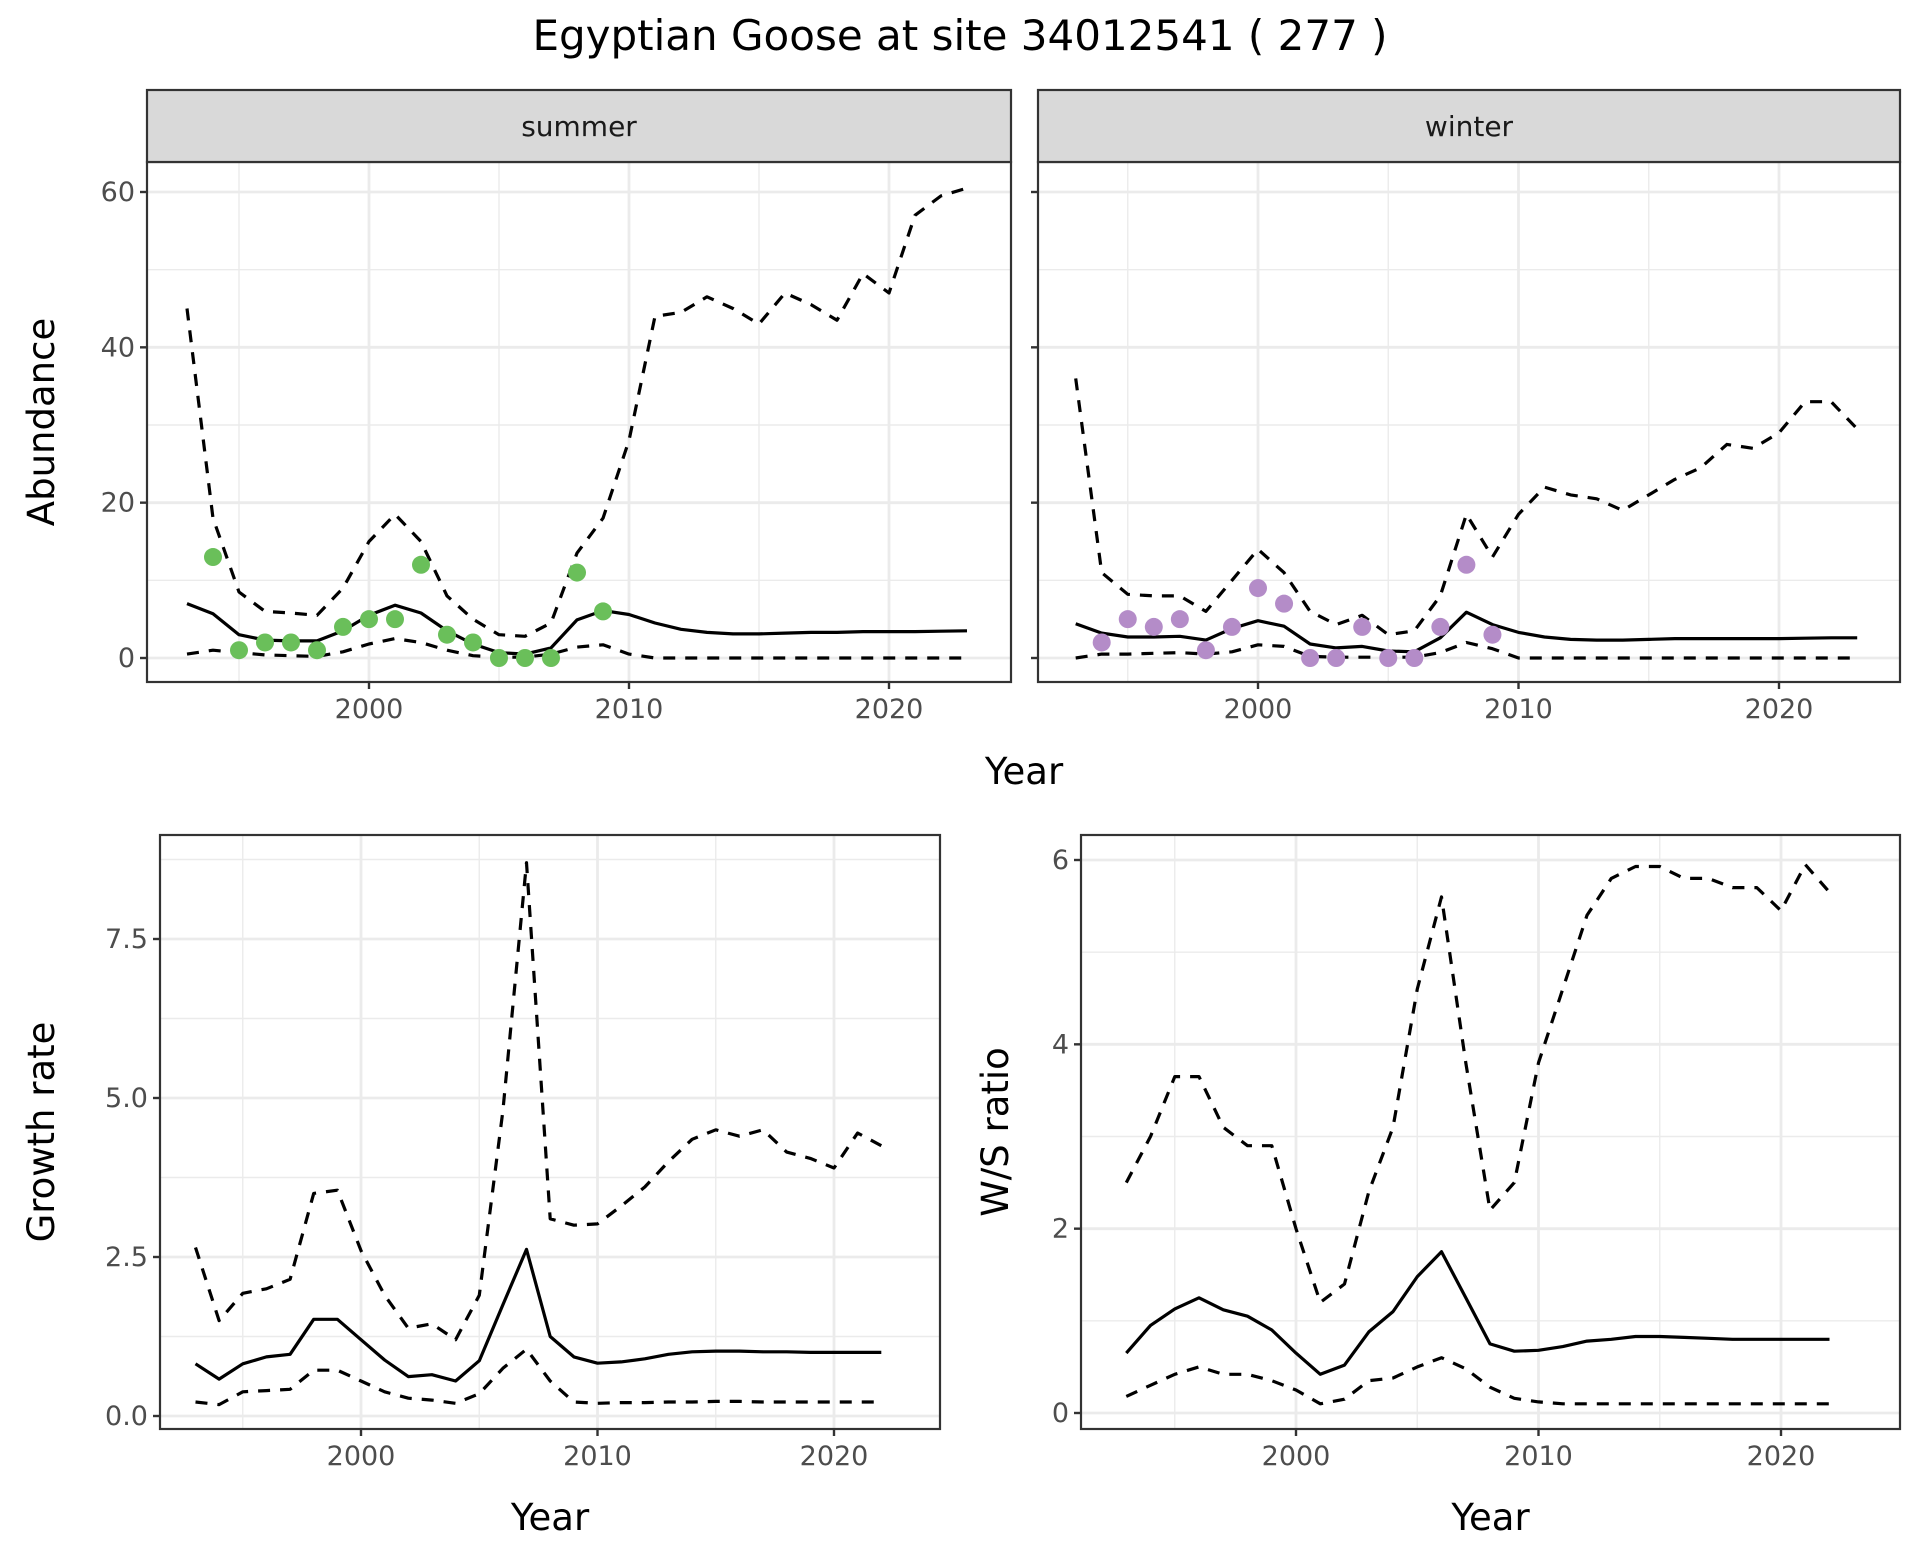 The image size is (1920, 1564). What do you see at coordinates (126, 1257) in the screenshot?
I see `y-tick-label: 2.5` at bounding box center [126, 1257].